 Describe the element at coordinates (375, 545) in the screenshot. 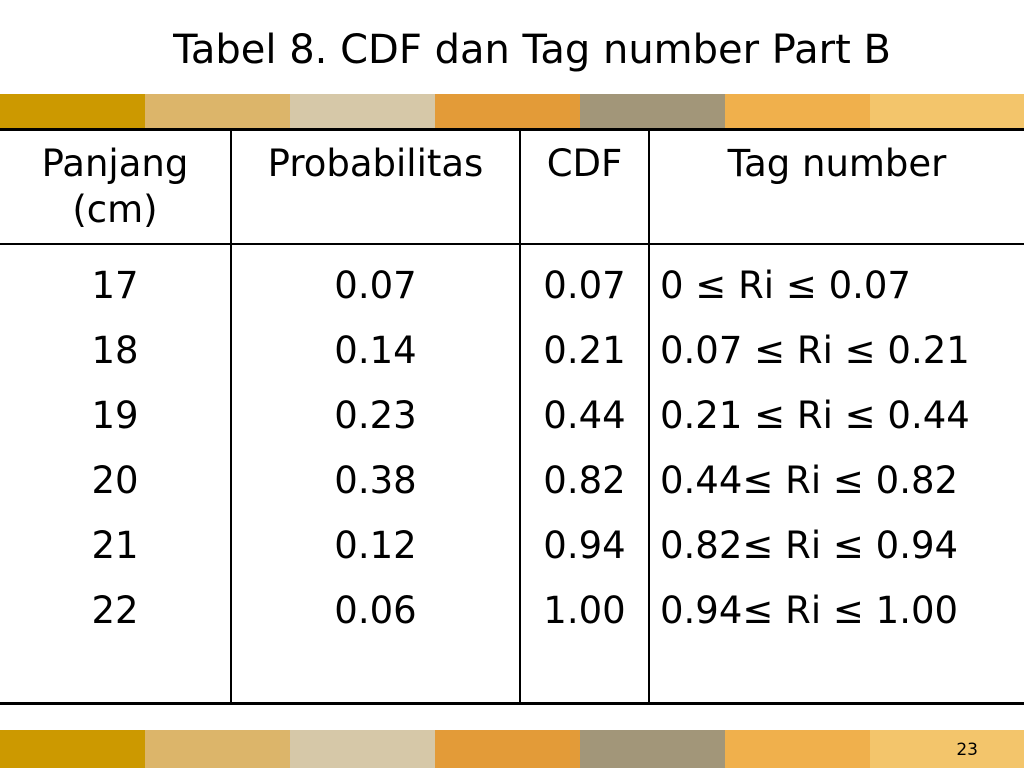

I see `probabilitas-value: 0.12` at that location.